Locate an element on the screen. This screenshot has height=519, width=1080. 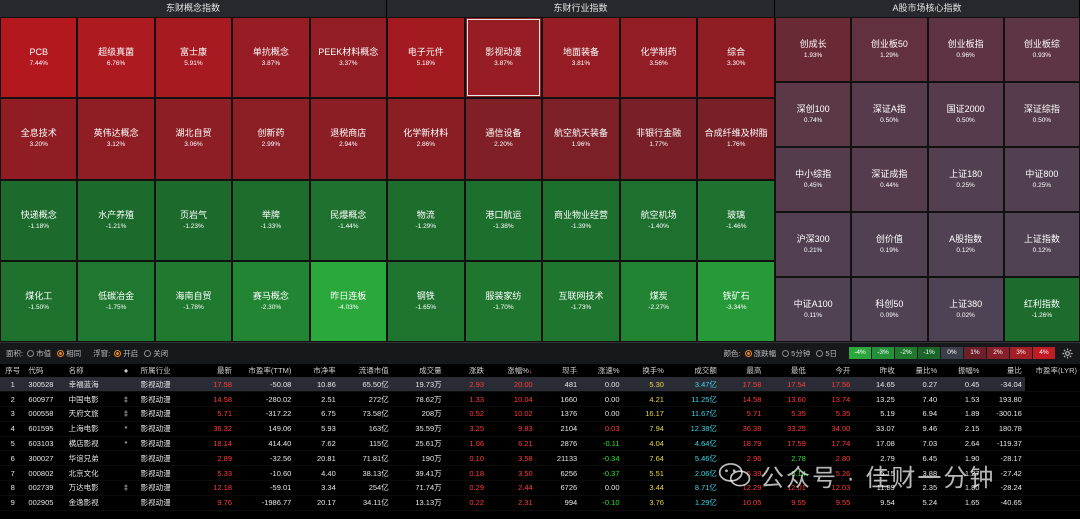
concept-tile: 快递概念 -1.18% is located at coordinates (39, 220).